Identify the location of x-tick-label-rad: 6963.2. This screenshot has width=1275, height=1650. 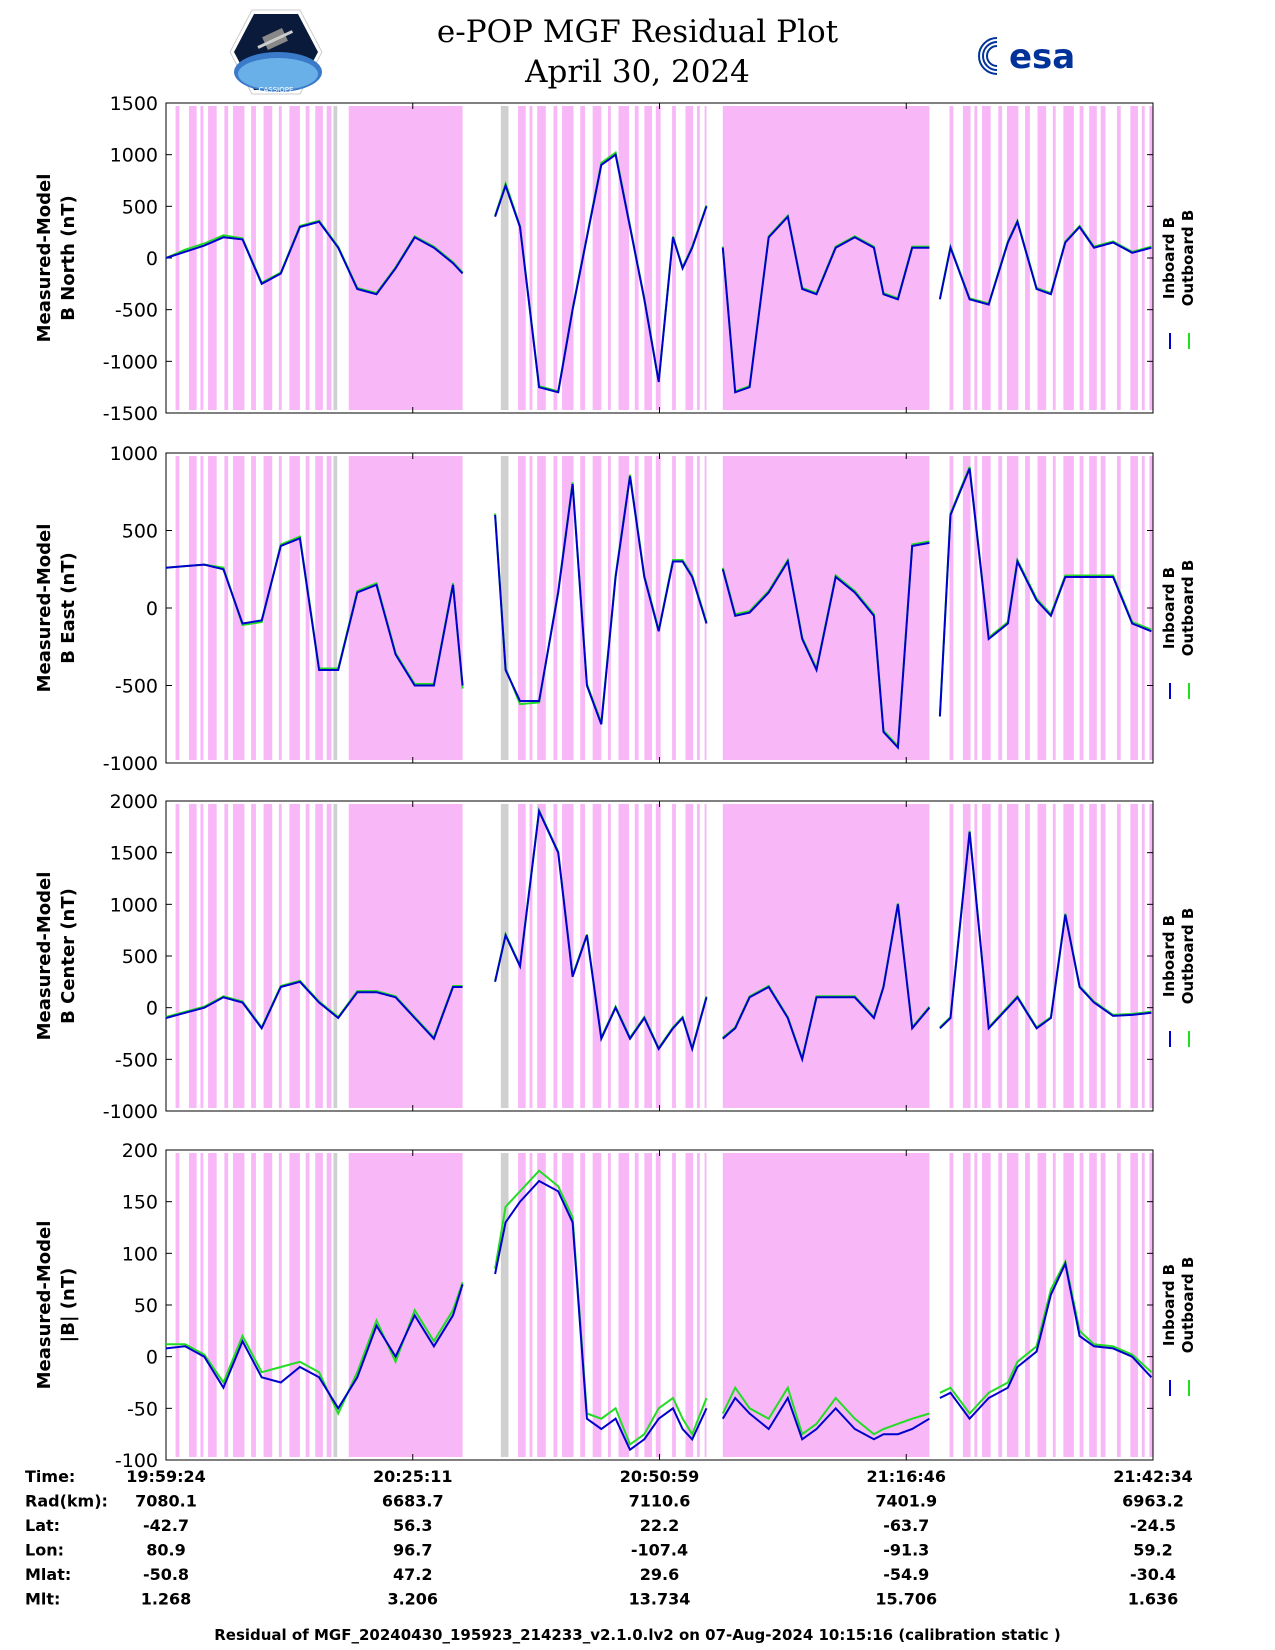
(1153, 1501).